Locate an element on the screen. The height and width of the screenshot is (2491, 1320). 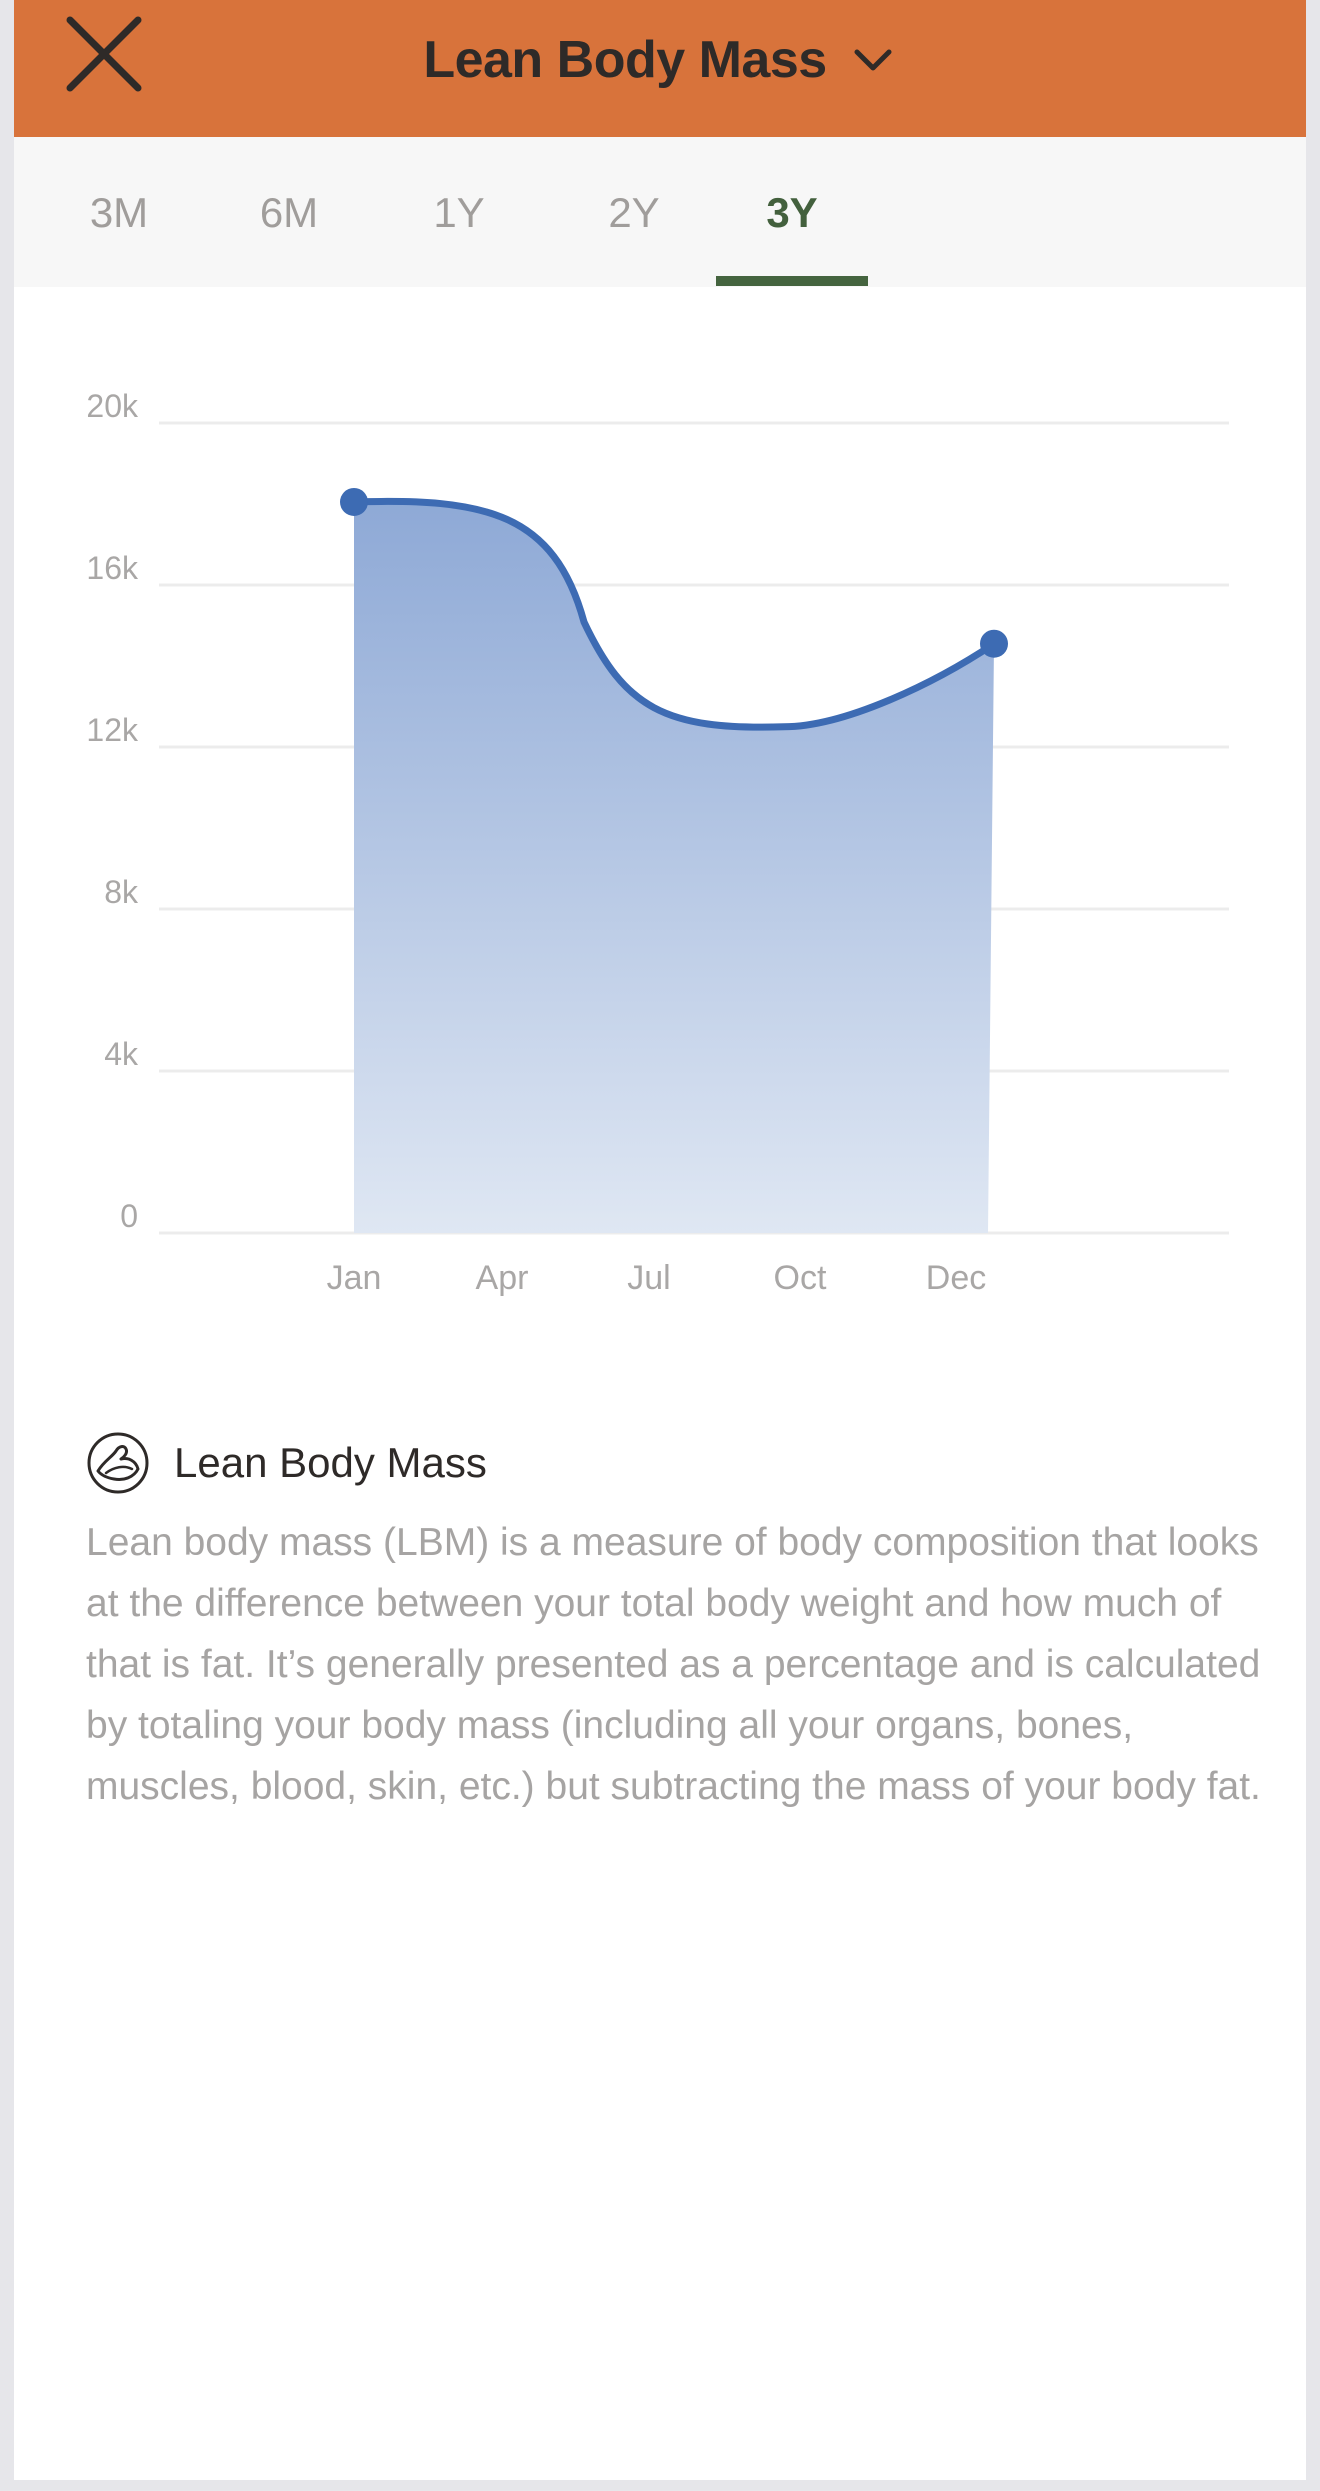
series-line is located at coordinates (674, 614).